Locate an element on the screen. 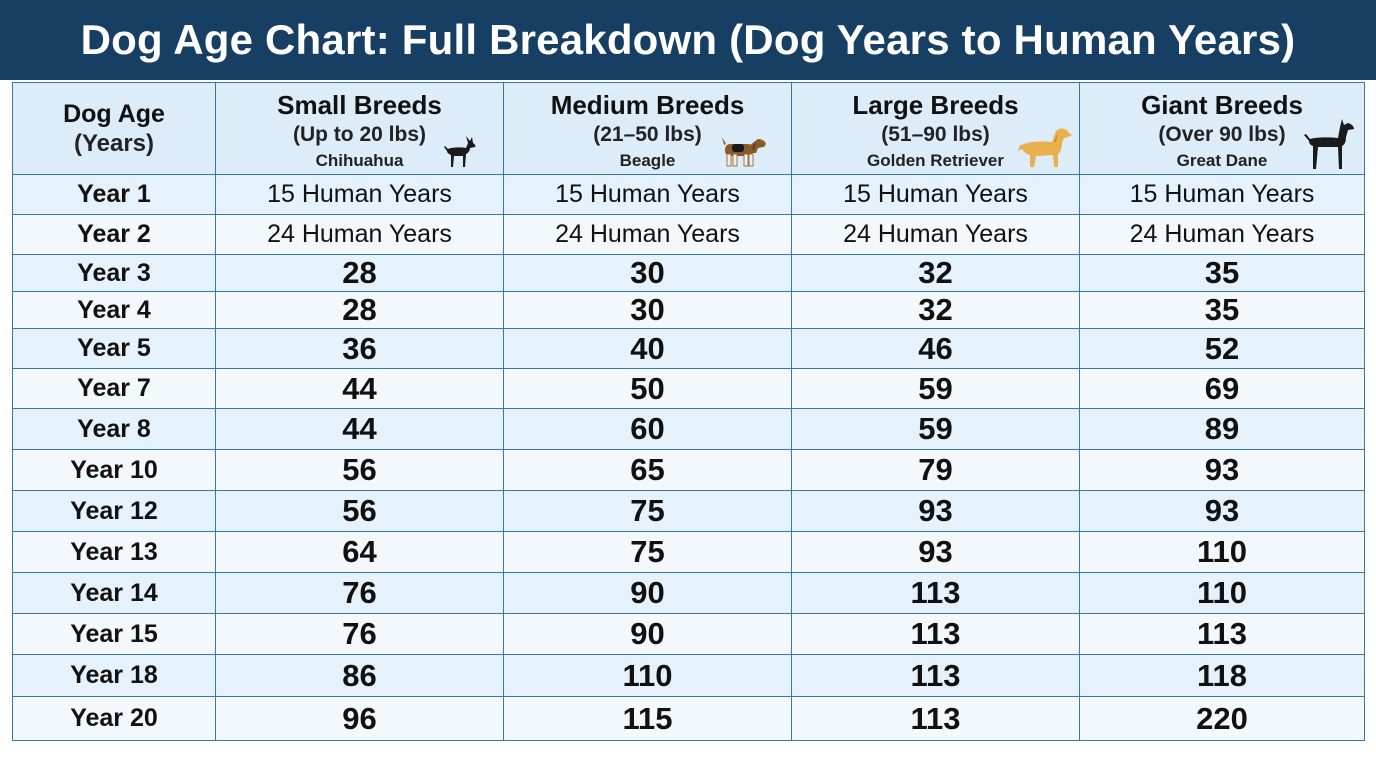 This screenshot has width=1376, height=768. table-row: Year 3 28 30 32 35 is located at coordinates (688, 273).